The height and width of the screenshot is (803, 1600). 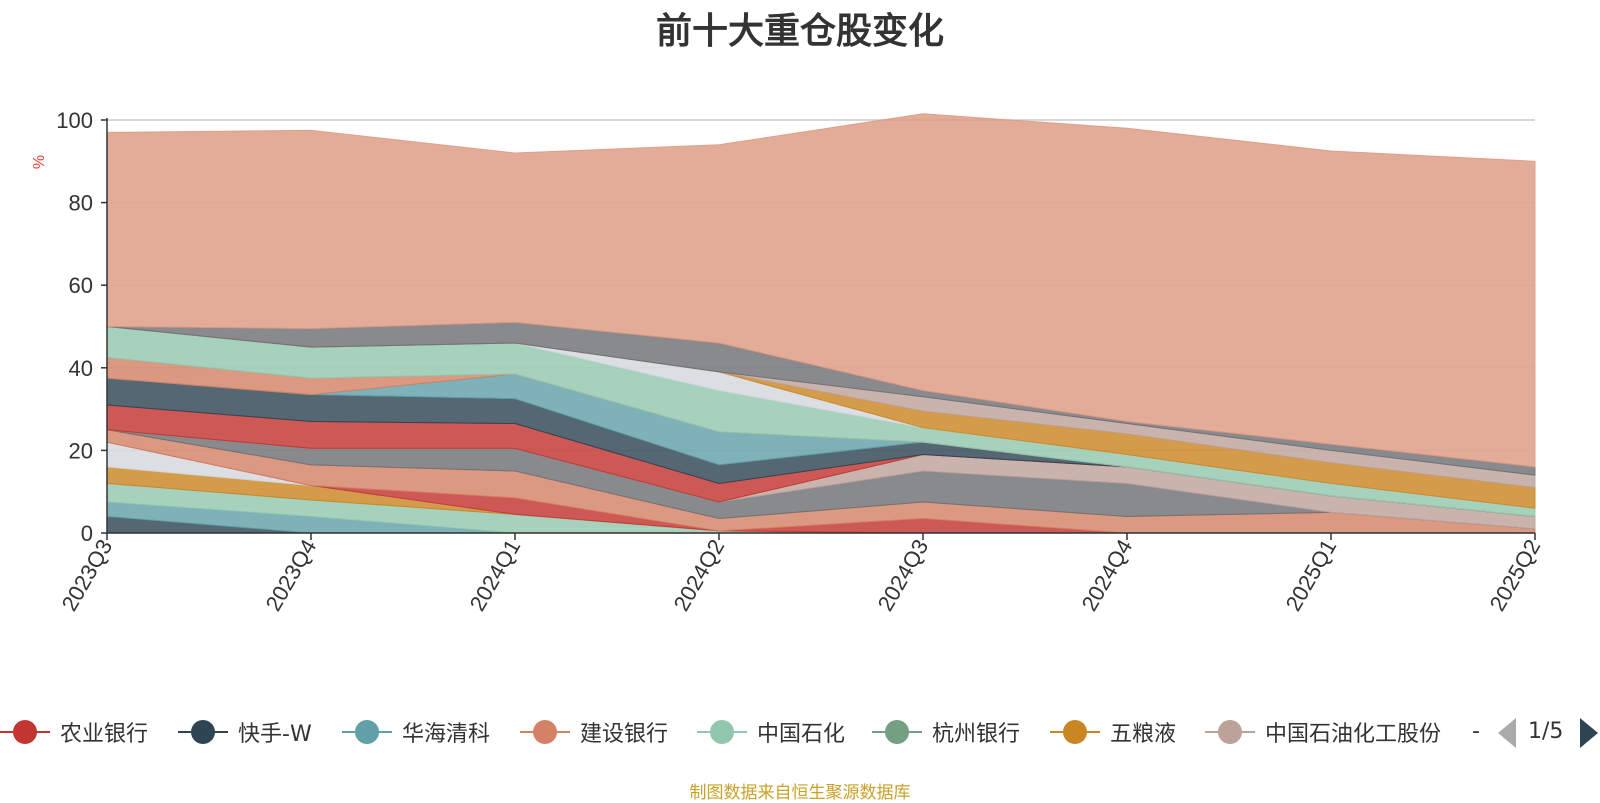 I want to click on legend-item: 农业银行, so click(x=74, y=732).